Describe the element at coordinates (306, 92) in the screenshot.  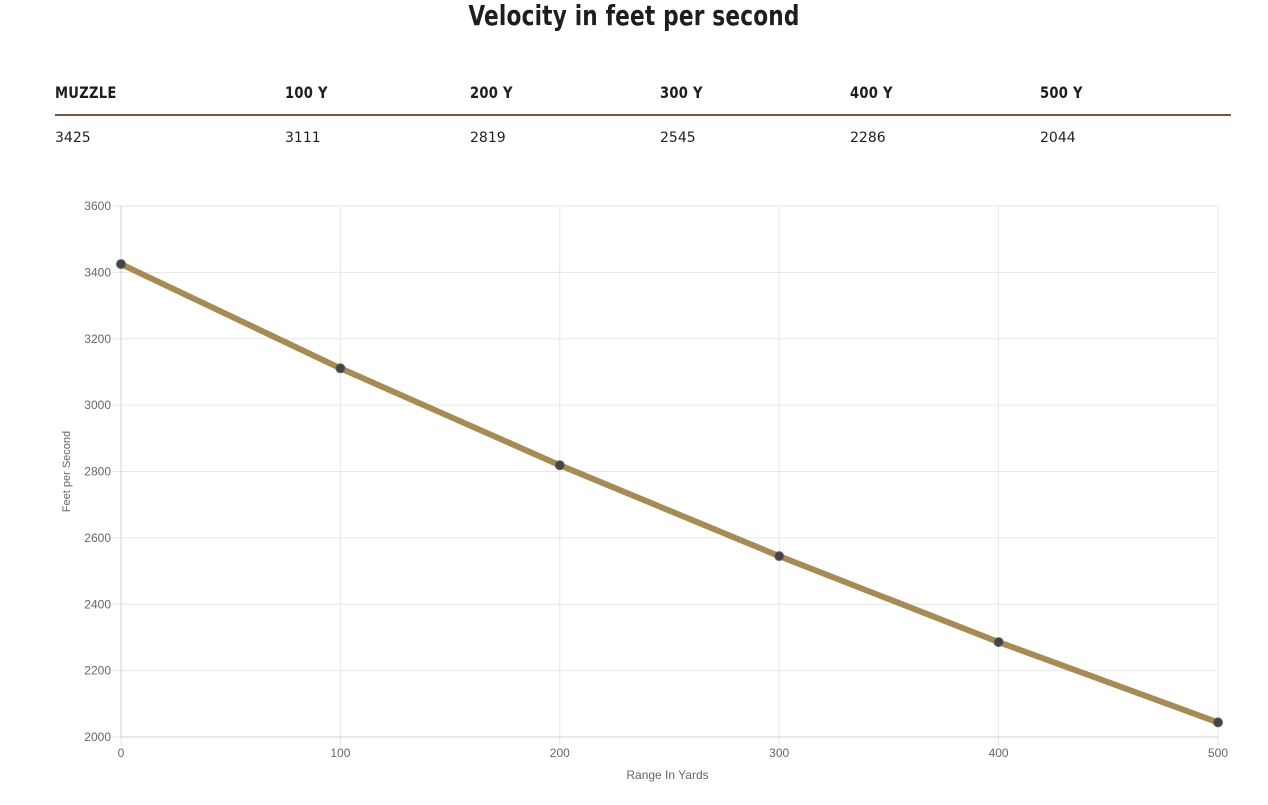
I see `table-header-100y: 100 Y` at that location.